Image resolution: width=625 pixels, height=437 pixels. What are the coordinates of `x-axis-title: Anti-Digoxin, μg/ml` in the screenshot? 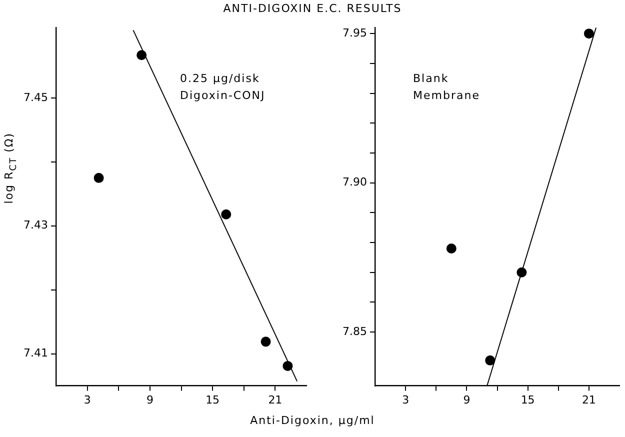 It's located at (312, 420).